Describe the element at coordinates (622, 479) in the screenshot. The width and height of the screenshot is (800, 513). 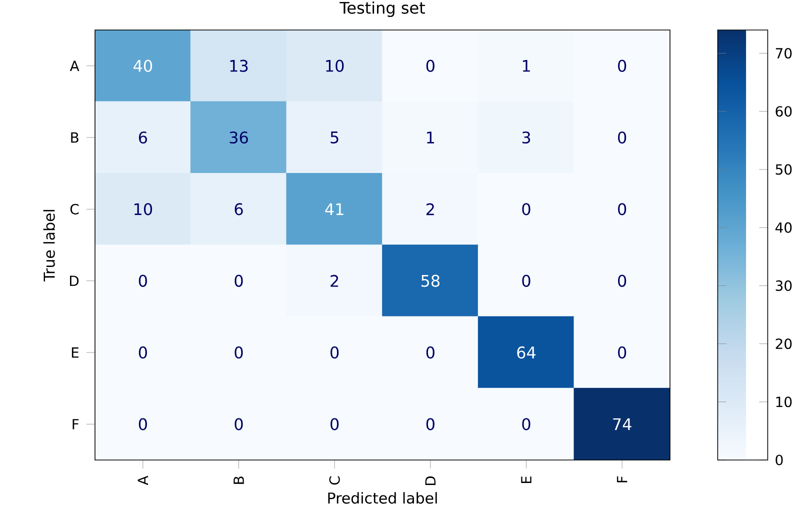
I see `x-tick-label: F` at that location.